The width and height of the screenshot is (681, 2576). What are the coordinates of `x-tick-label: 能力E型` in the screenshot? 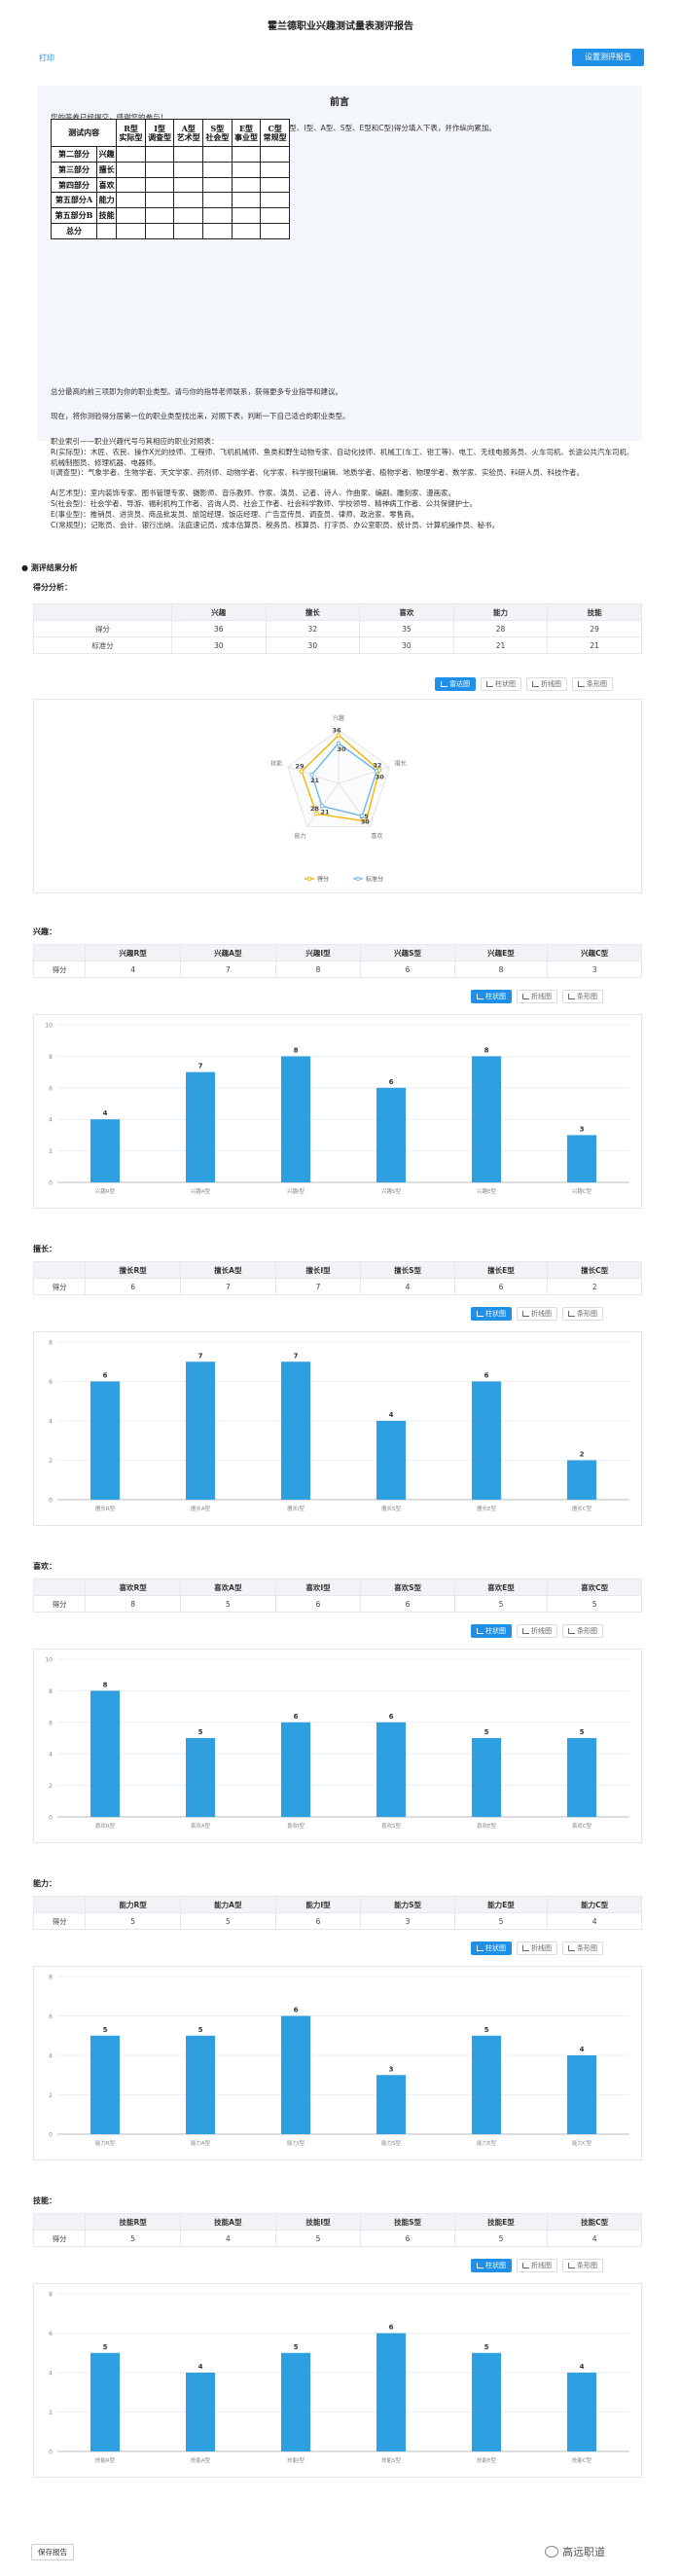 It's located at (486, 2143).